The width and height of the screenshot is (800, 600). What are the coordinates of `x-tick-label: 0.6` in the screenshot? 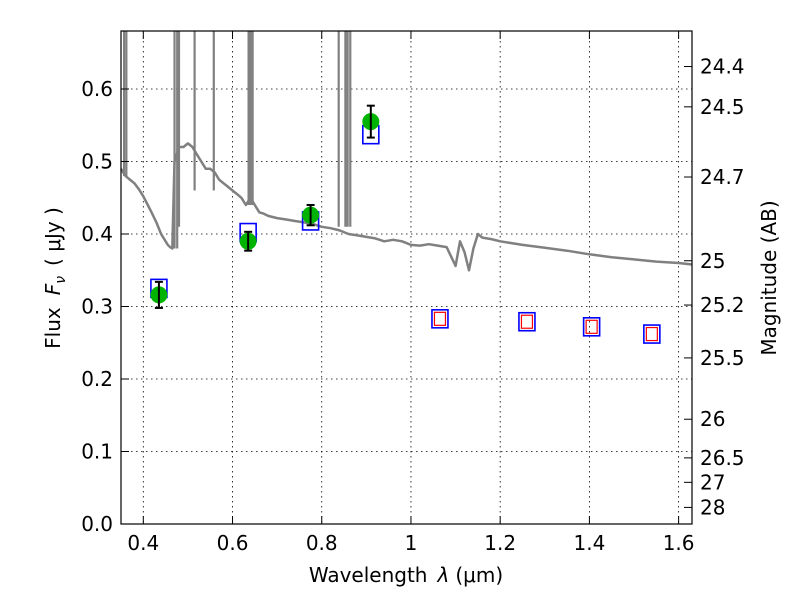 It's located at (233, 543).